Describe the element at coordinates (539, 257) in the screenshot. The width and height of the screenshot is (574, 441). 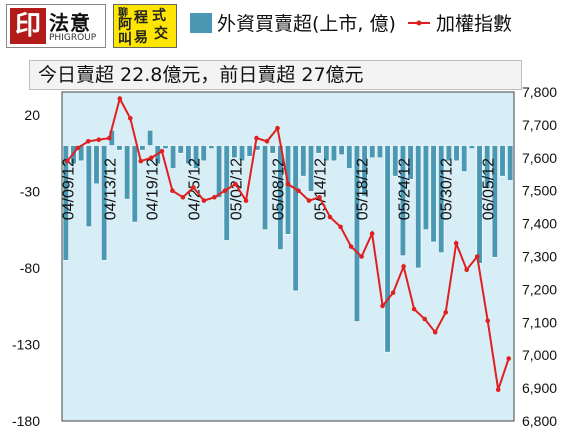
I see `y-right-tick-label: 7,300` at that location.